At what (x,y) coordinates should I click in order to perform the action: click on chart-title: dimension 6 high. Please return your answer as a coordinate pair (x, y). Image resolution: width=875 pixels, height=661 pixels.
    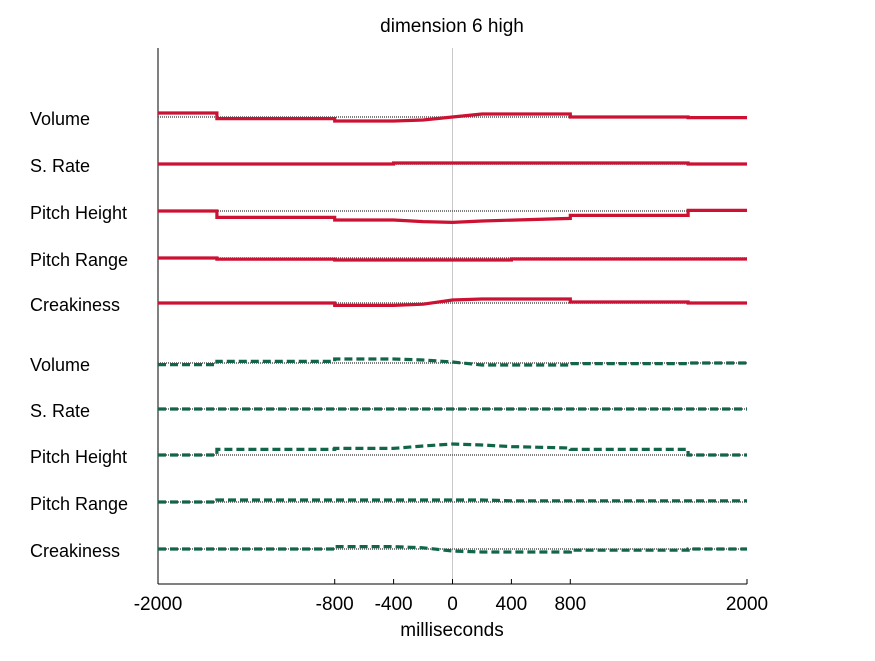
    Looking at the image, I should click on (452, 26).